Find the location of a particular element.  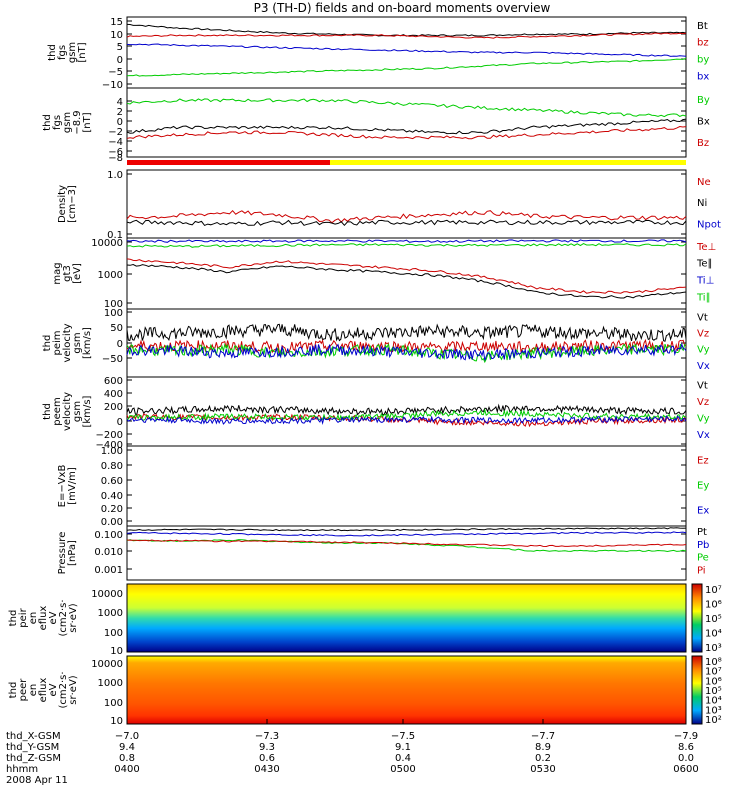

ytick-label-e_field: 0.00 is located at coordinates (112, 522).